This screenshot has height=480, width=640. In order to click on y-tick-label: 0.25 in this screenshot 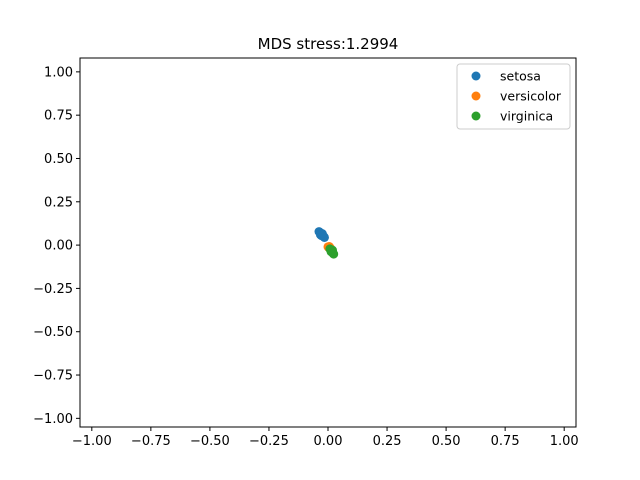, I will do `click(58, 202)`.